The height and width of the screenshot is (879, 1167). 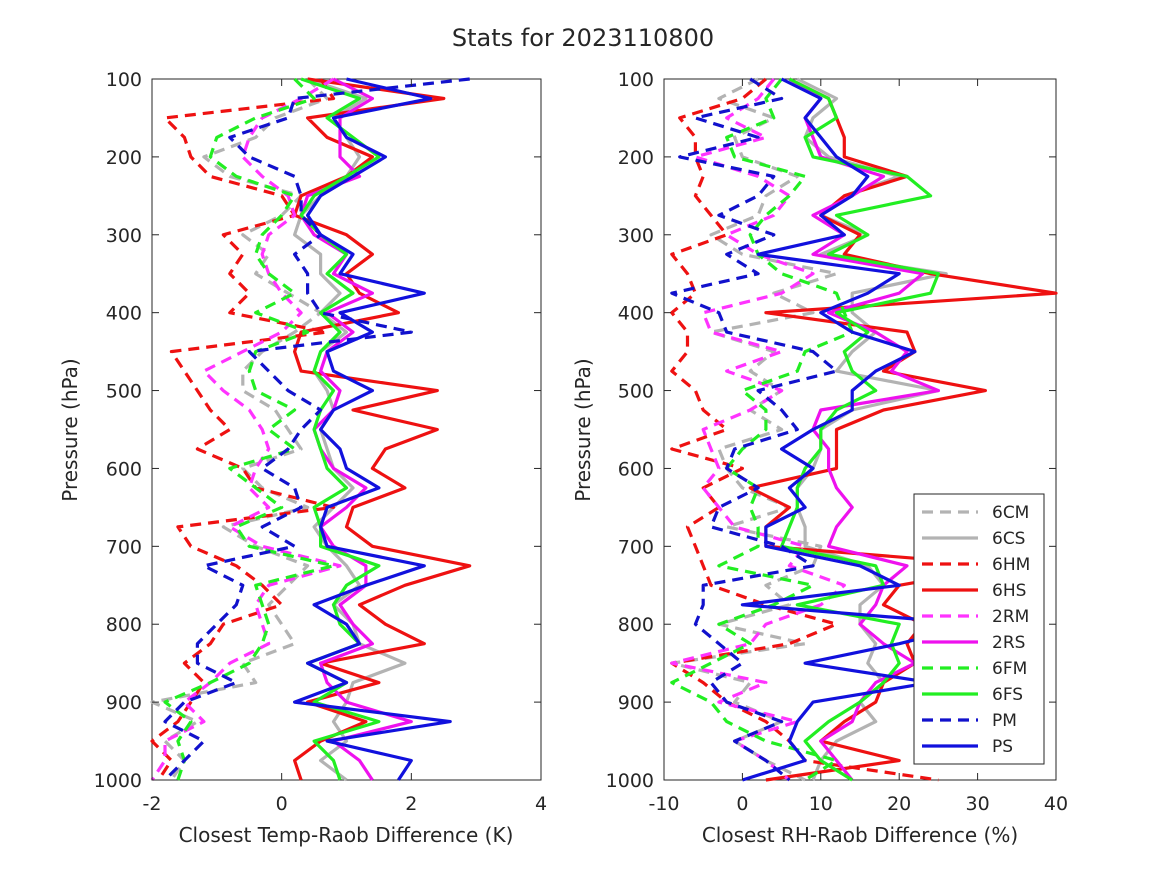 What do you see at coordinates (1007, 695) in the screenshot?
I see `legend-label: 6FS` at bounding box center [1007, 695].